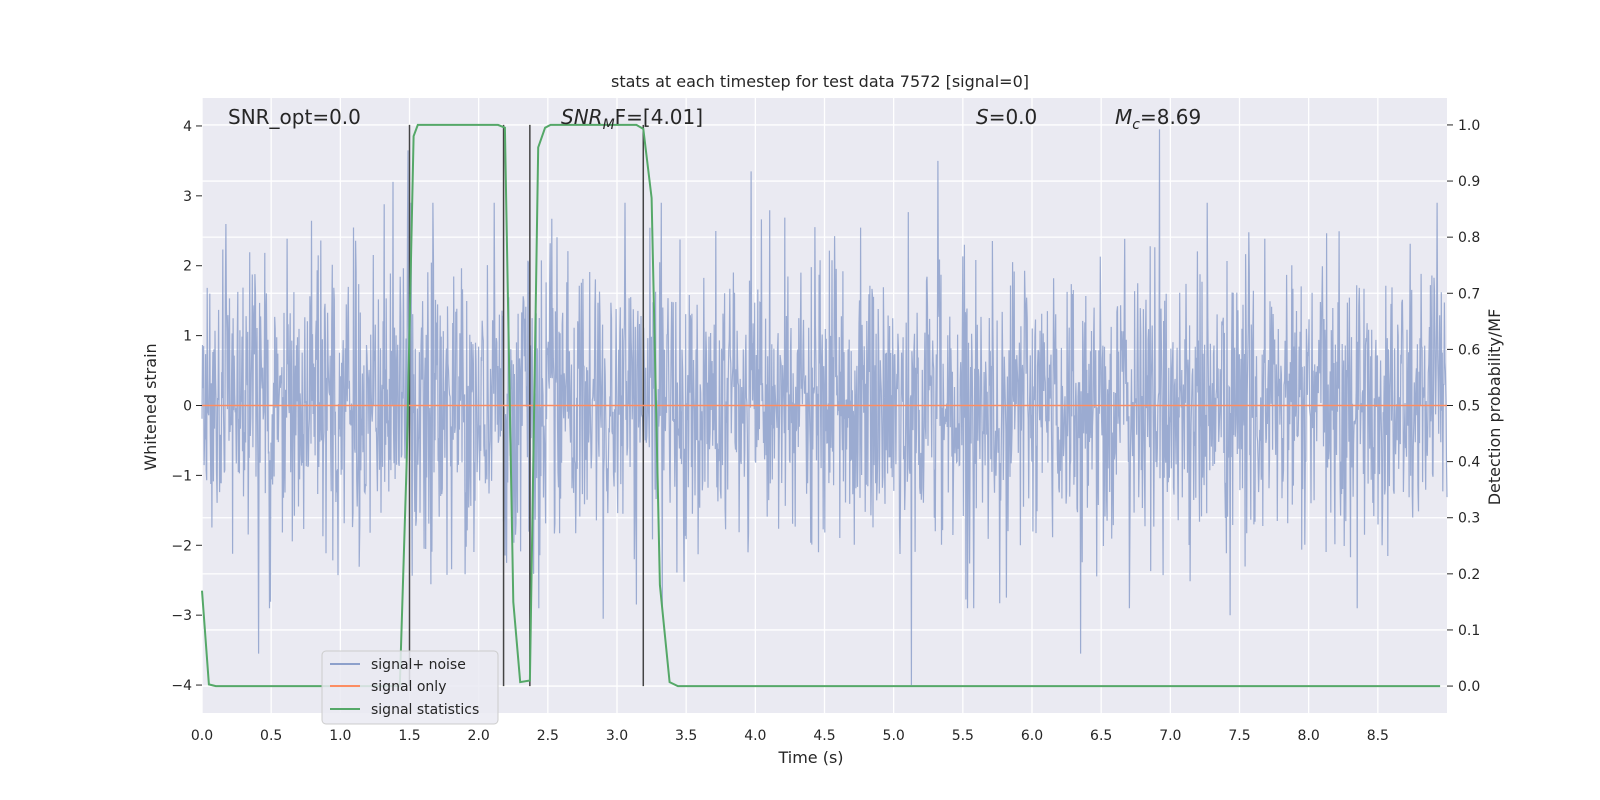 This screenshot has height=800, width=1600. I want to click on x-tick-label: 7.5, so click(1239, 736).